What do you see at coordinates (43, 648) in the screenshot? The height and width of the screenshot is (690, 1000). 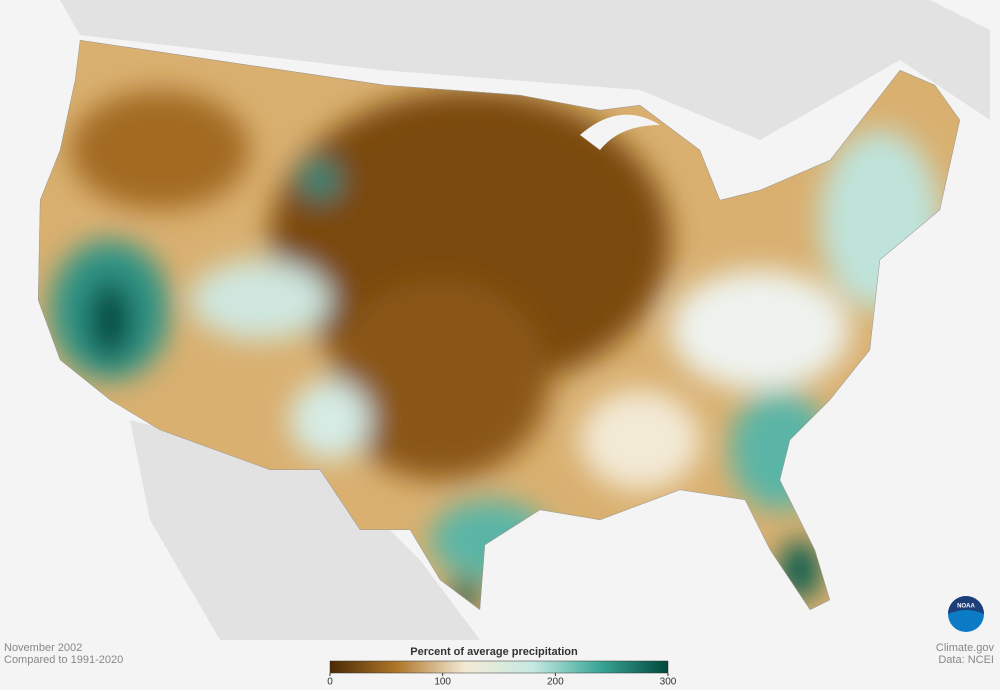 I see `period: November 2002` at bounding box center [43, 648].